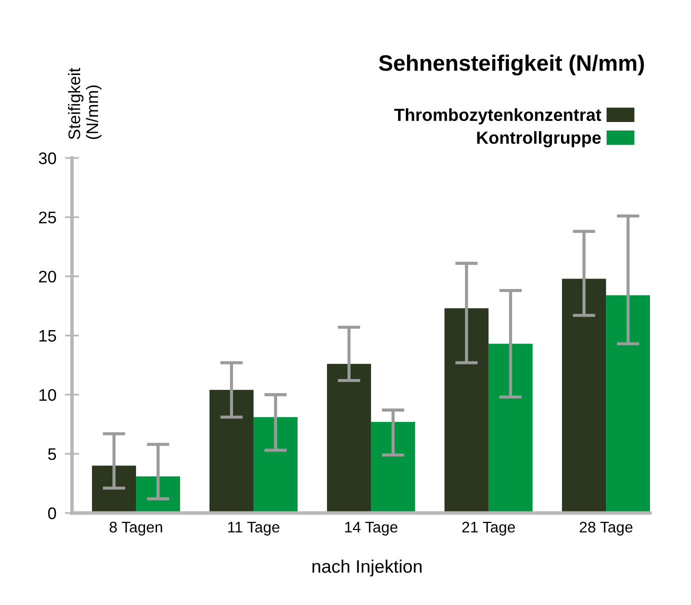  I want to click on y-tick-label: 0, so click(52, 513).